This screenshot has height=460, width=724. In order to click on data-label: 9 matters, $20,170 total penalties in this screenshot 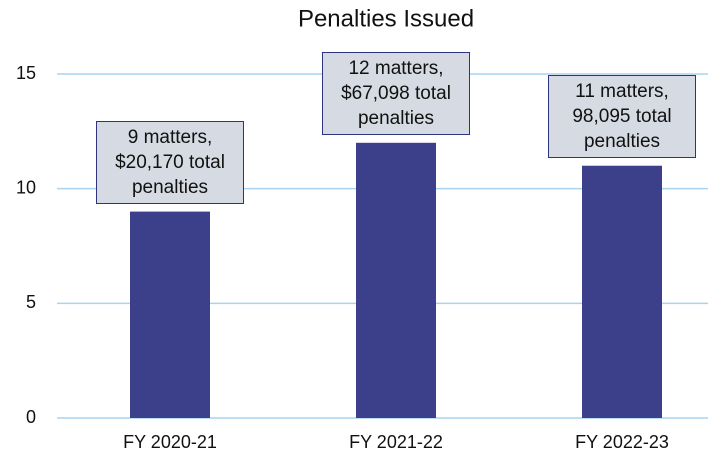, I will do `click(170, 162)`.